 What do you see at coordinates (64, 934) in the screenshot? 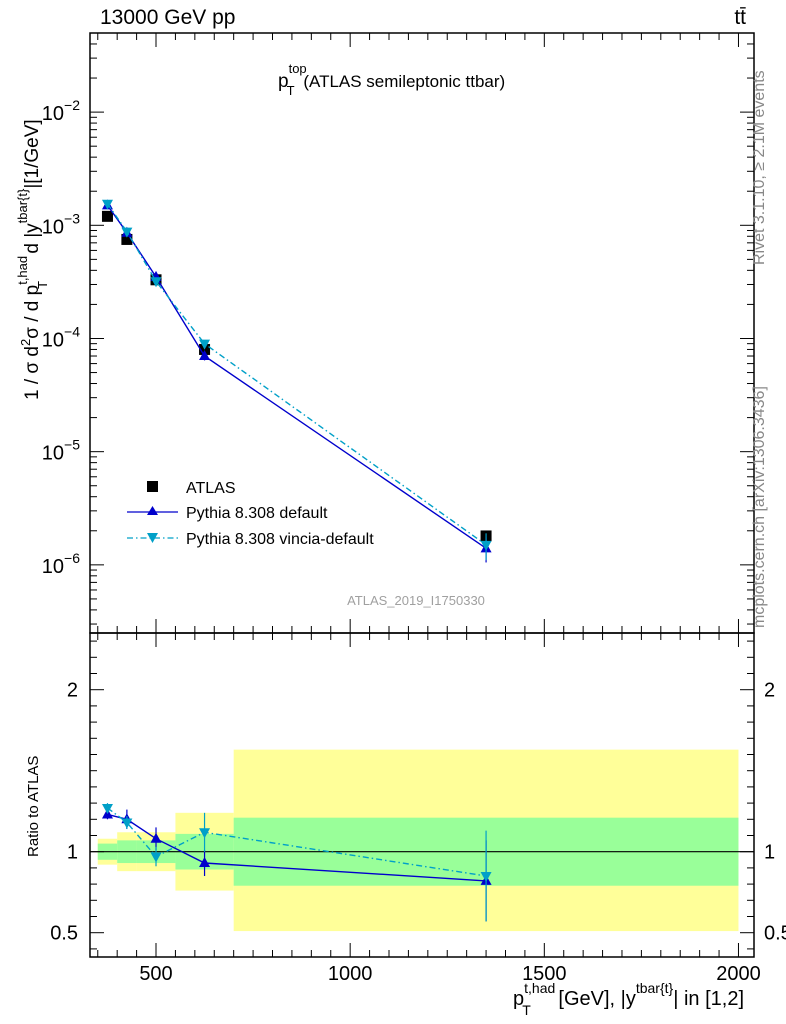
I see `ratio-y-tick-label-left: 0.5` at bounding box center [64, 934].